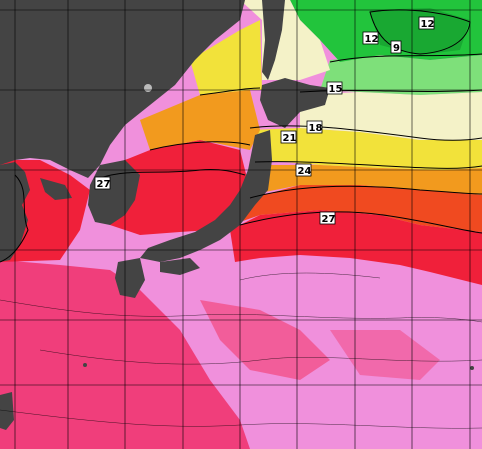 Image resolution: width=482 pixels, height=449 pixels. Describe the element at coordinates (172, 187) in the screenshot. I see `sea-japan-west-red` at that location.